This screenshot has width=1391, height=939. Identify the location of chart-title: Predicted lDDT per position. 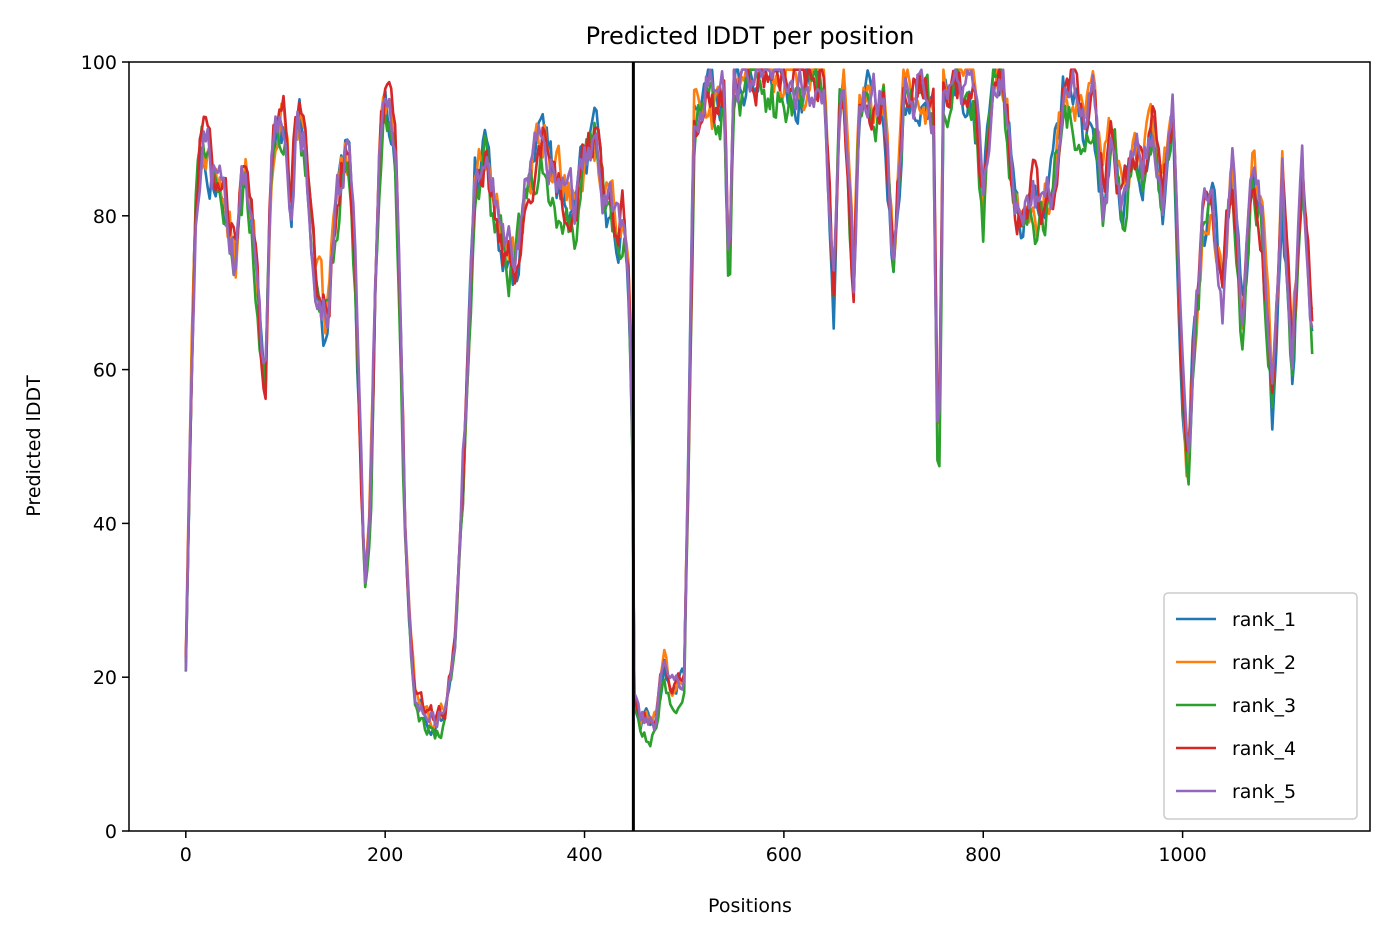
(750, 36).